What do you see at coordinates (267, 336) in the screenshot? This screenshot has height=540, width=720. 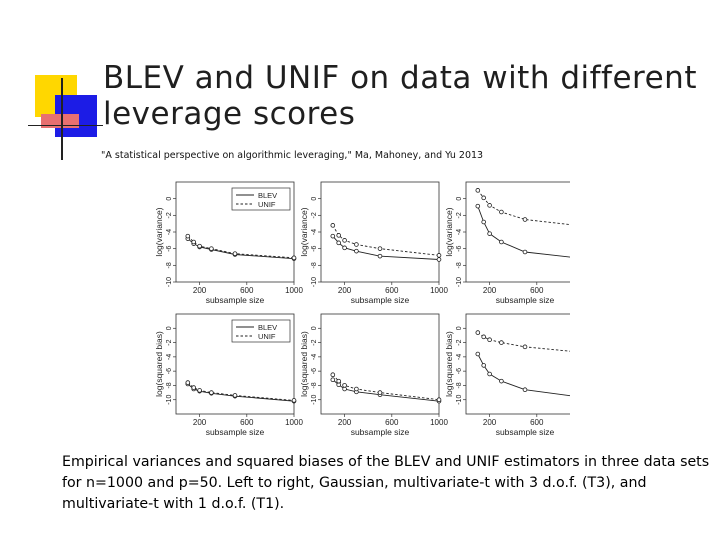 I see `legend-label: UNIF` at bounding box center [267, 336].